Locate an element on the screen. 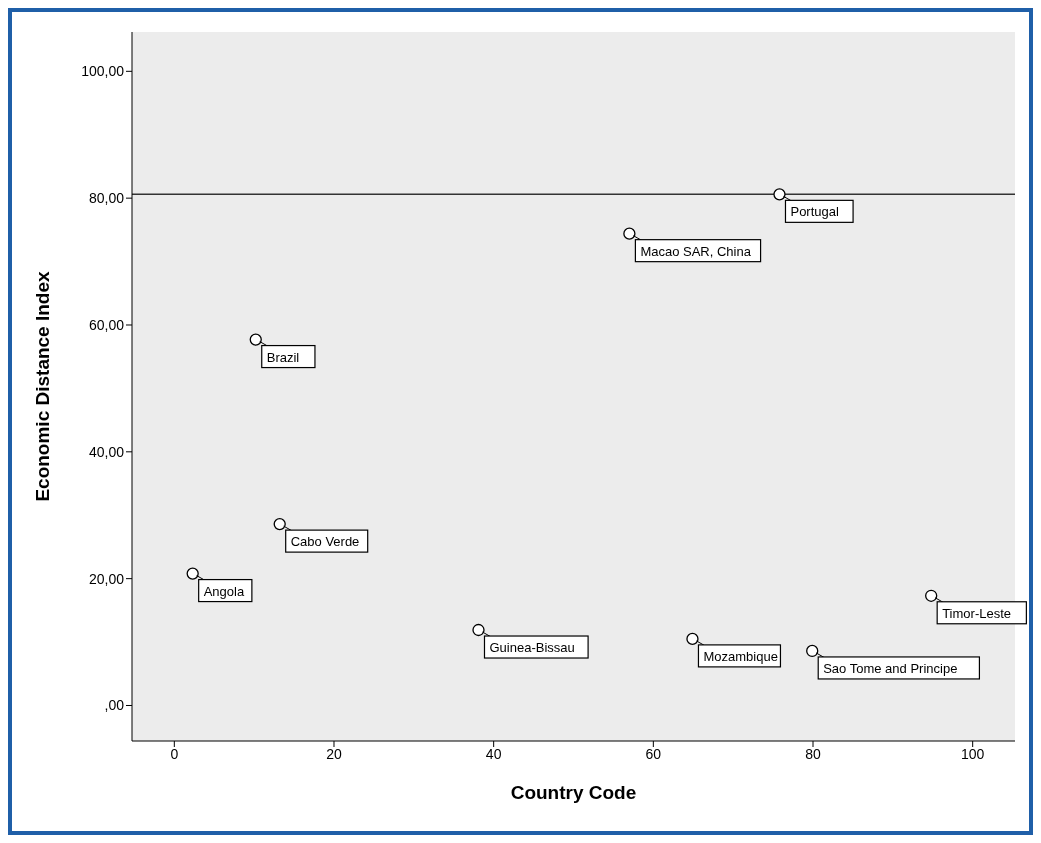  annotation: Portugal is located at coordinates (815, 212).